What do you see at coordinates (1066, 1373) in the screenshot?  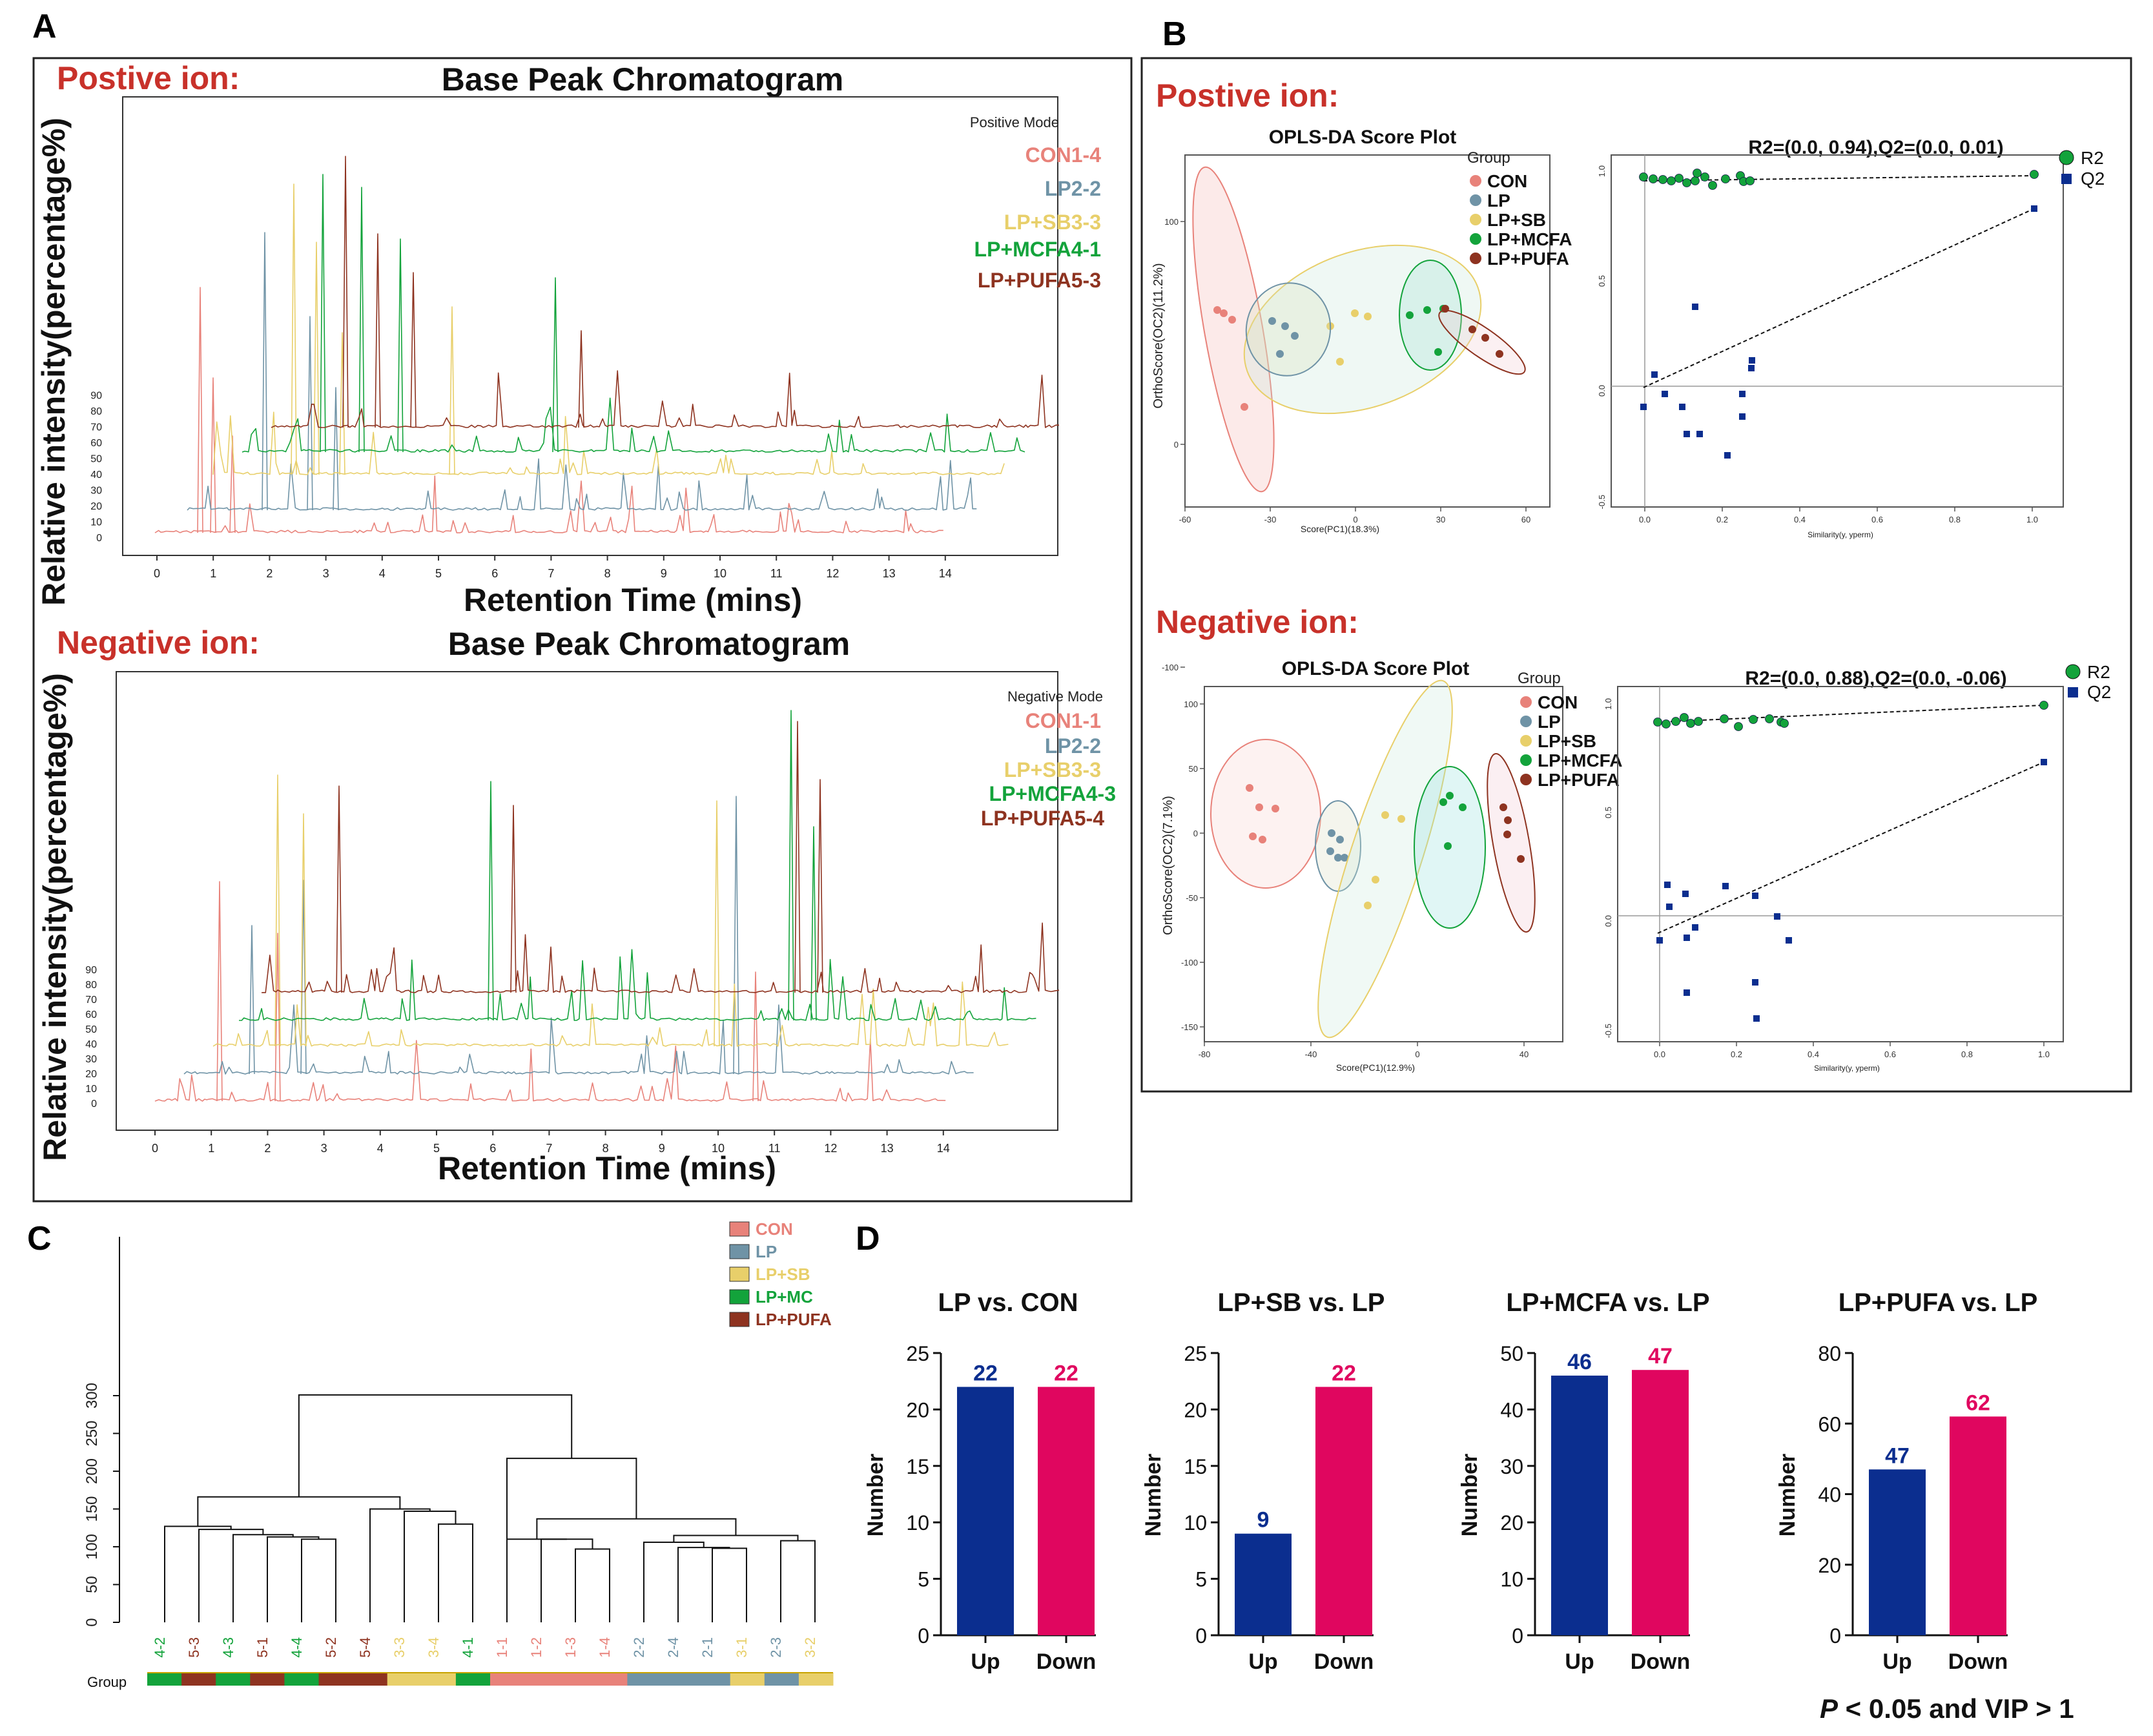 I see `bar-value-label: 22` at bounding box center [1066, 1373].